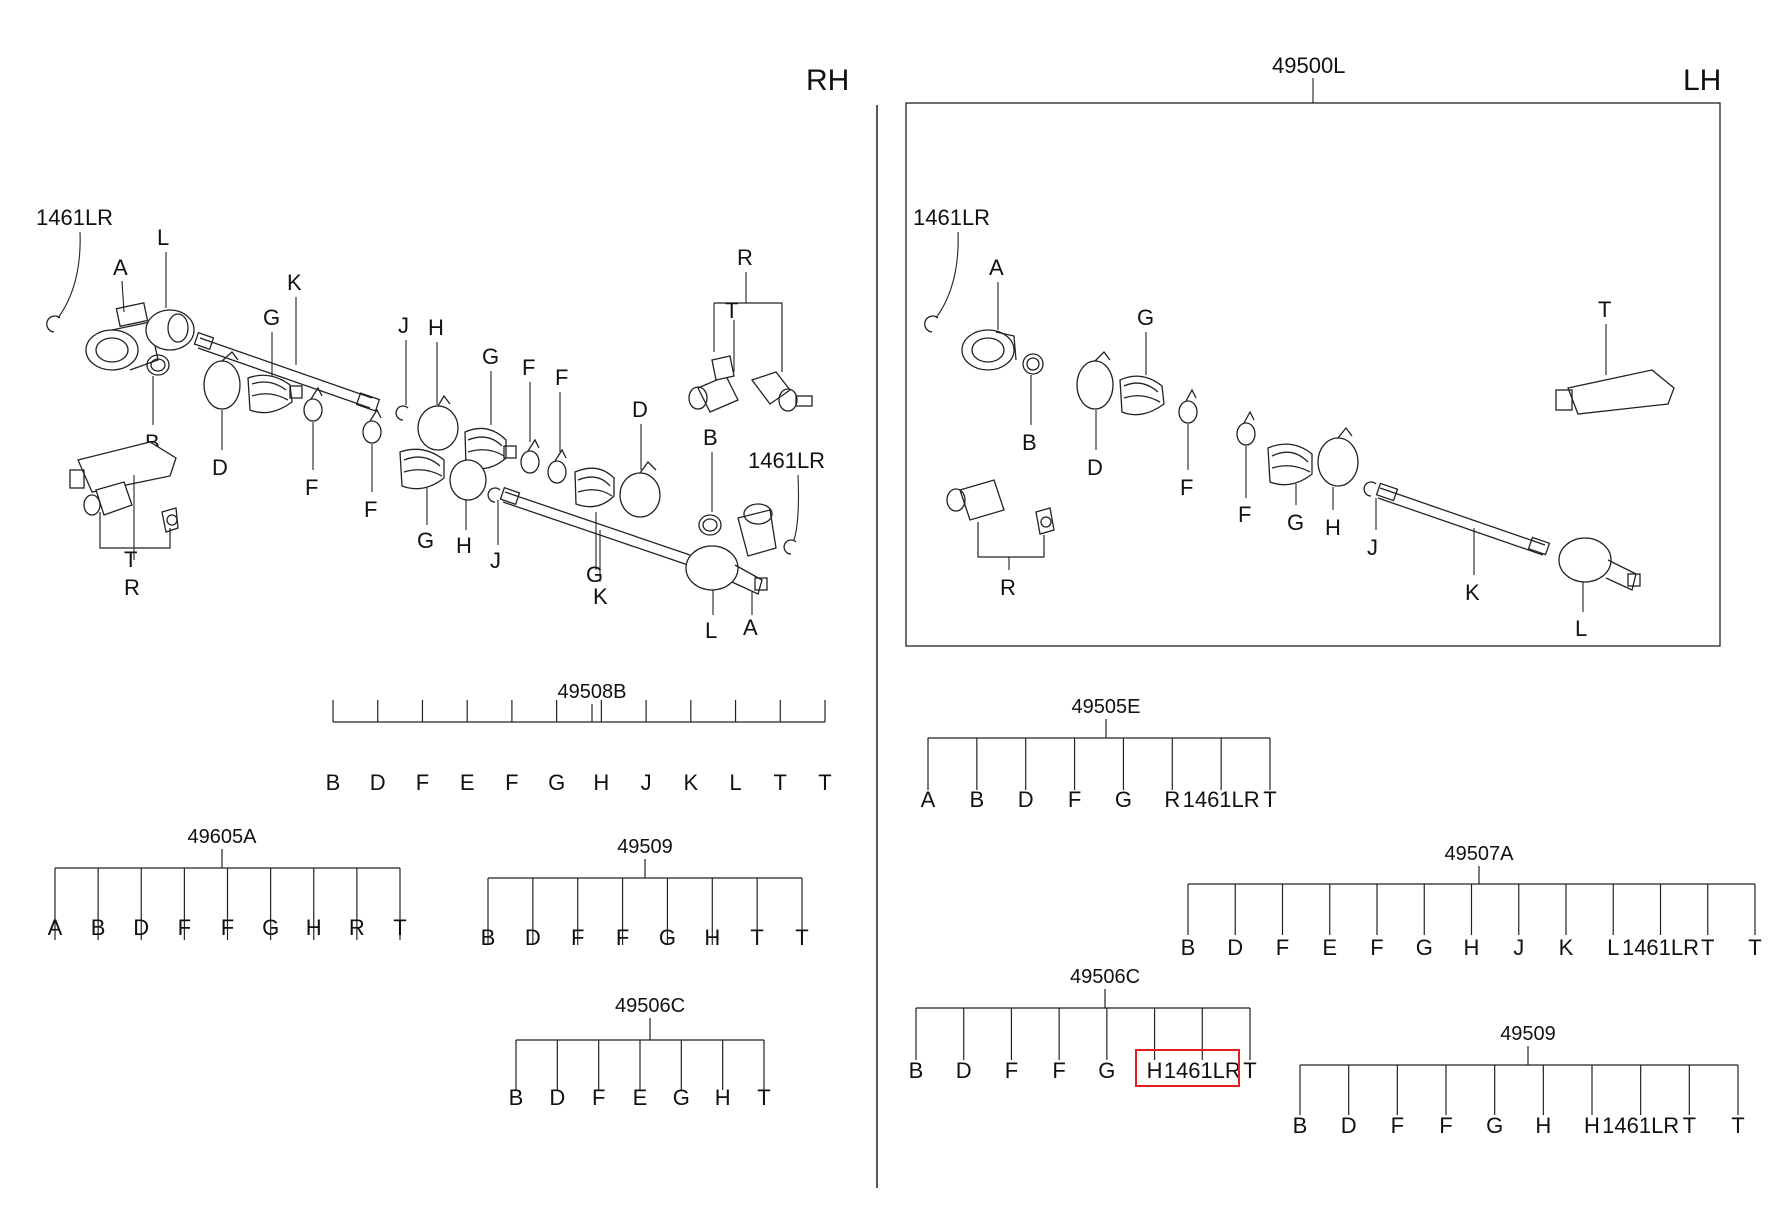 This screenshot has height=1211, width=1772. What do you see at coordinates (1172, 799) in the screenshot?
I see `kit-item-label: R` at bounding box center [1172, 799].